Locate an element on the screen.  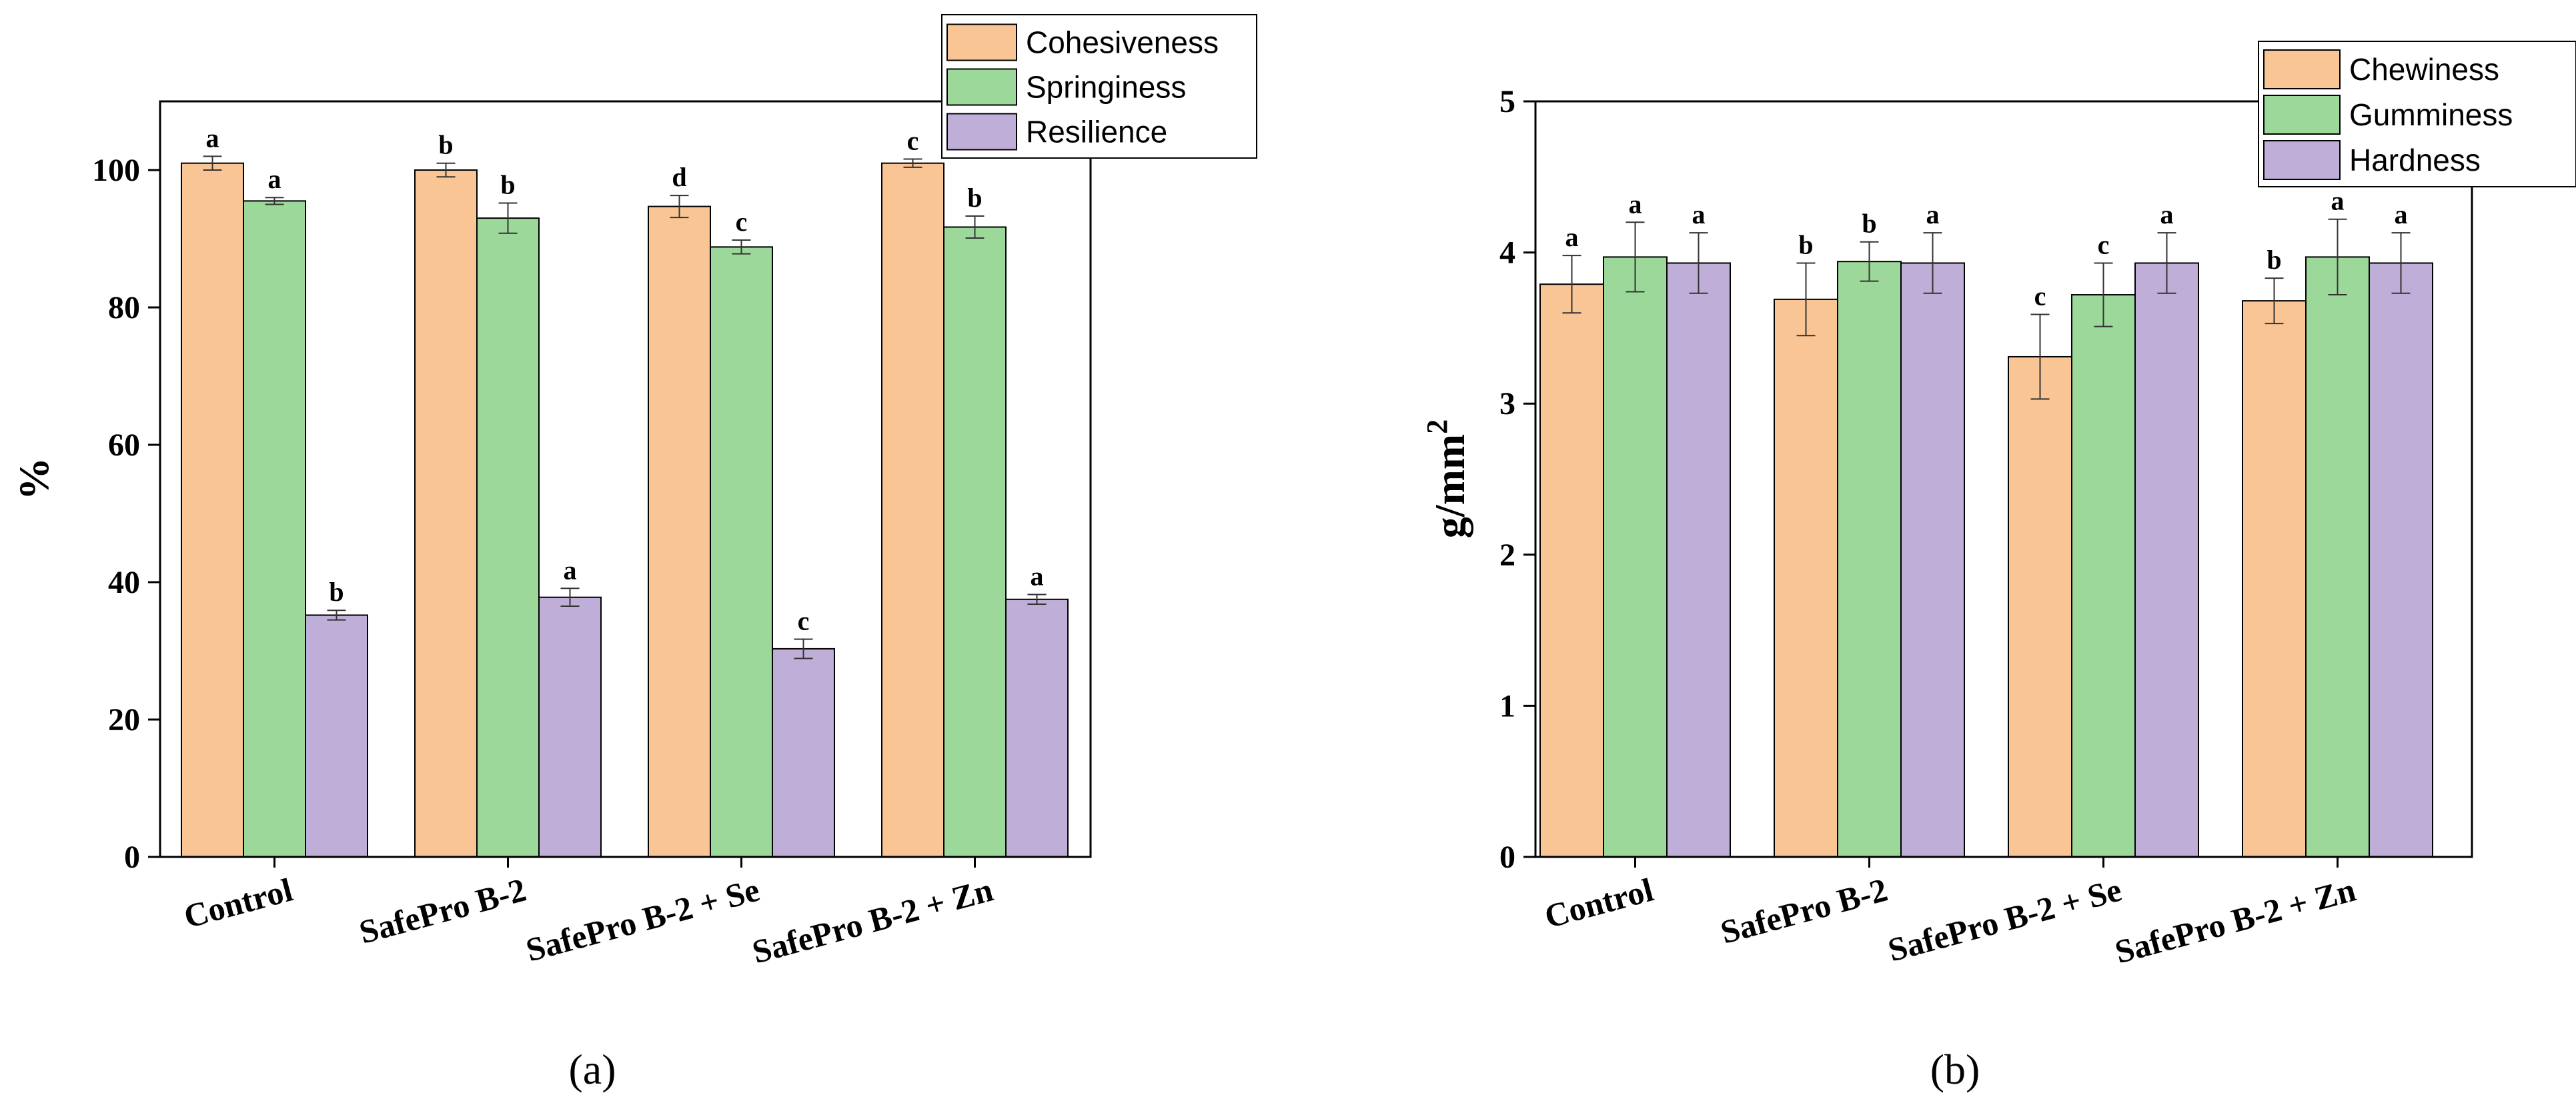
panel-label: (a) is located at coordinates (592, 1069).